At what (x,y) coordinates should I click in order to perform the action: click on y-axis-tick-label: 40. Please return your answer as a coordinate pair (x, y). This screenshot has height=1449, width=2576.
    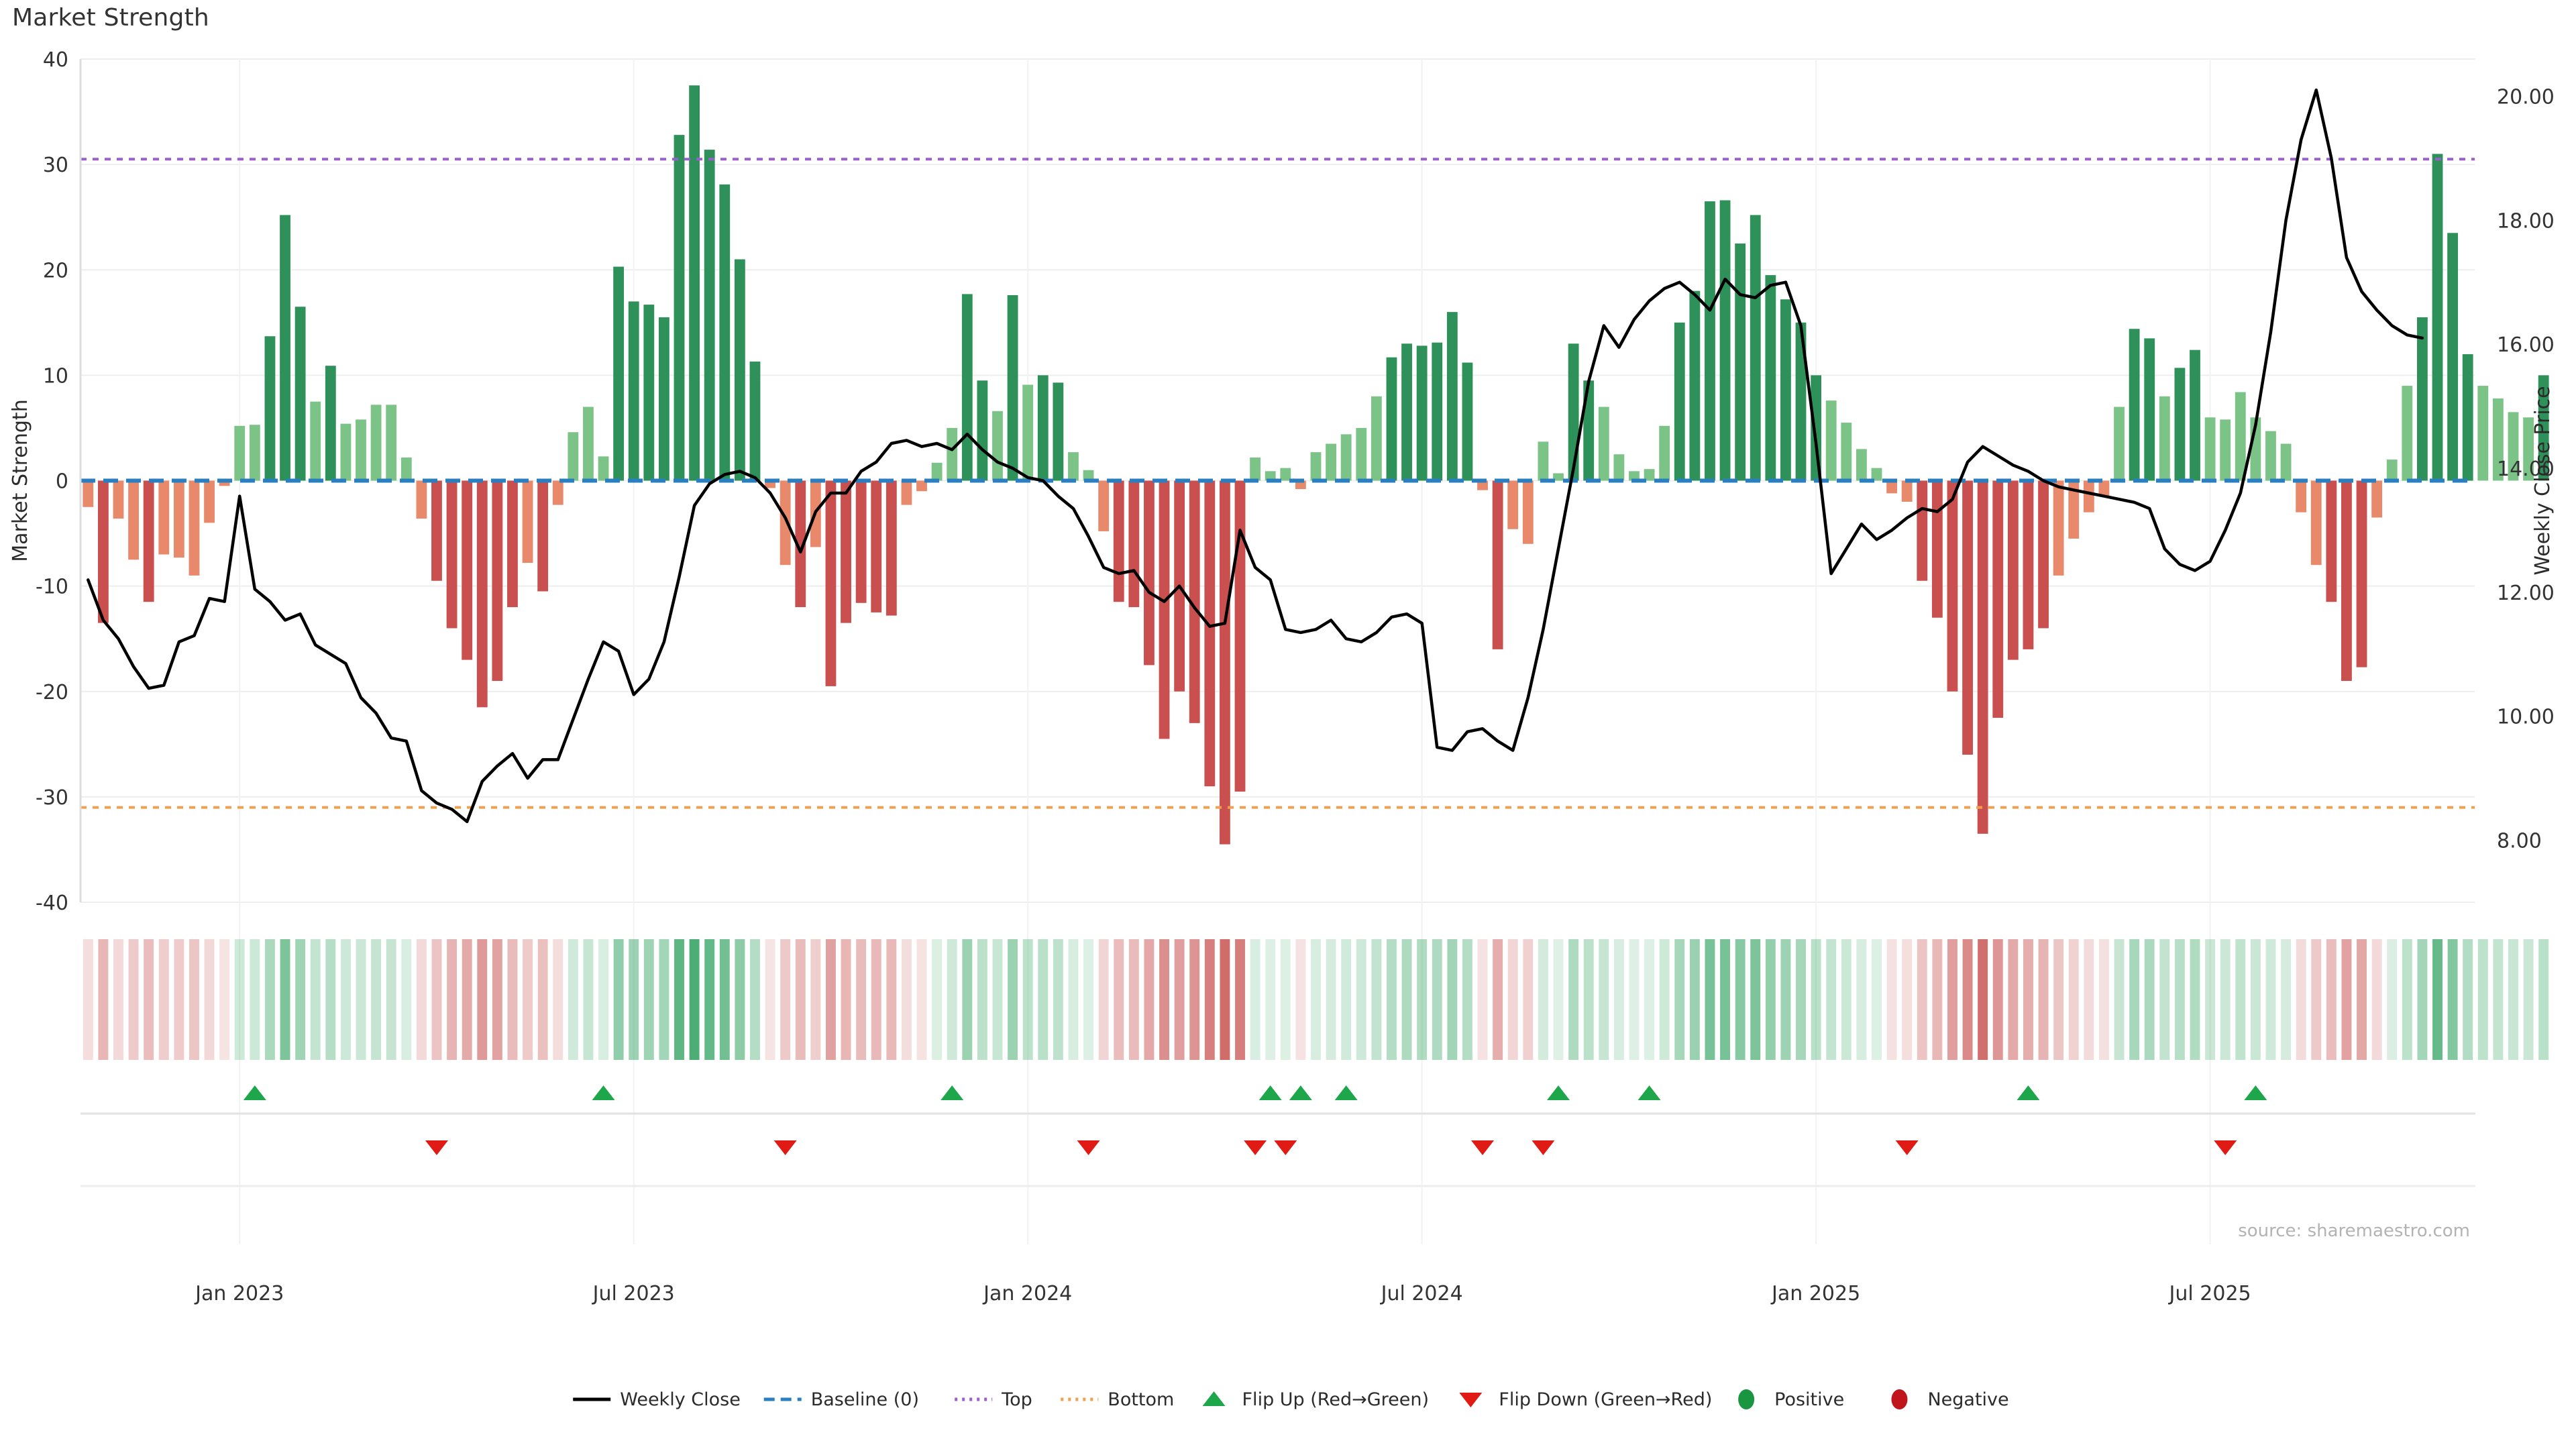
    Looking at the image, I should click on (55, 60).